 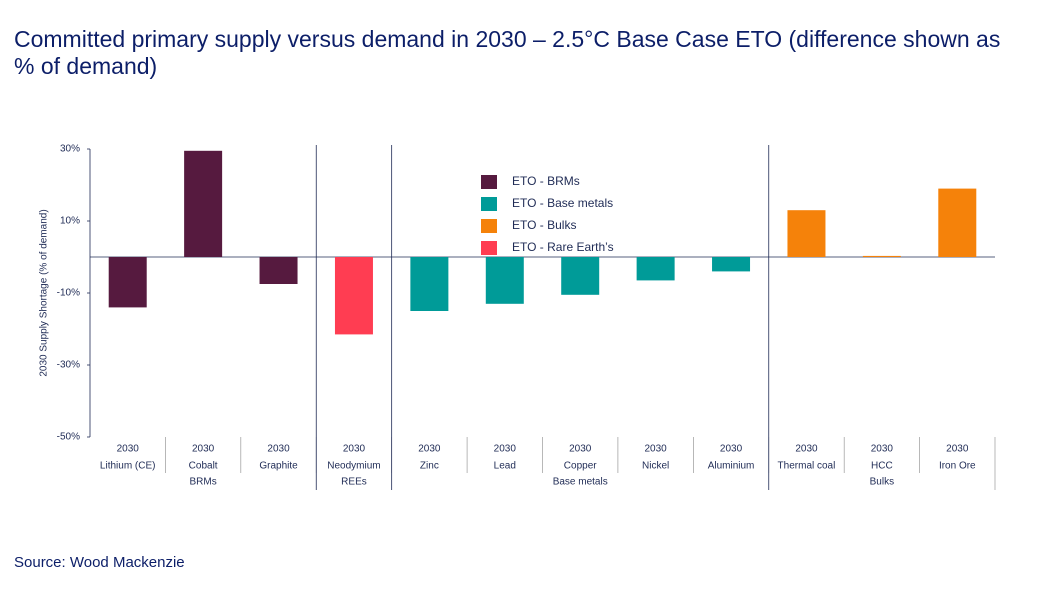 I want to click on x-tick-label: Aluminium, so click(x=731, y=466).